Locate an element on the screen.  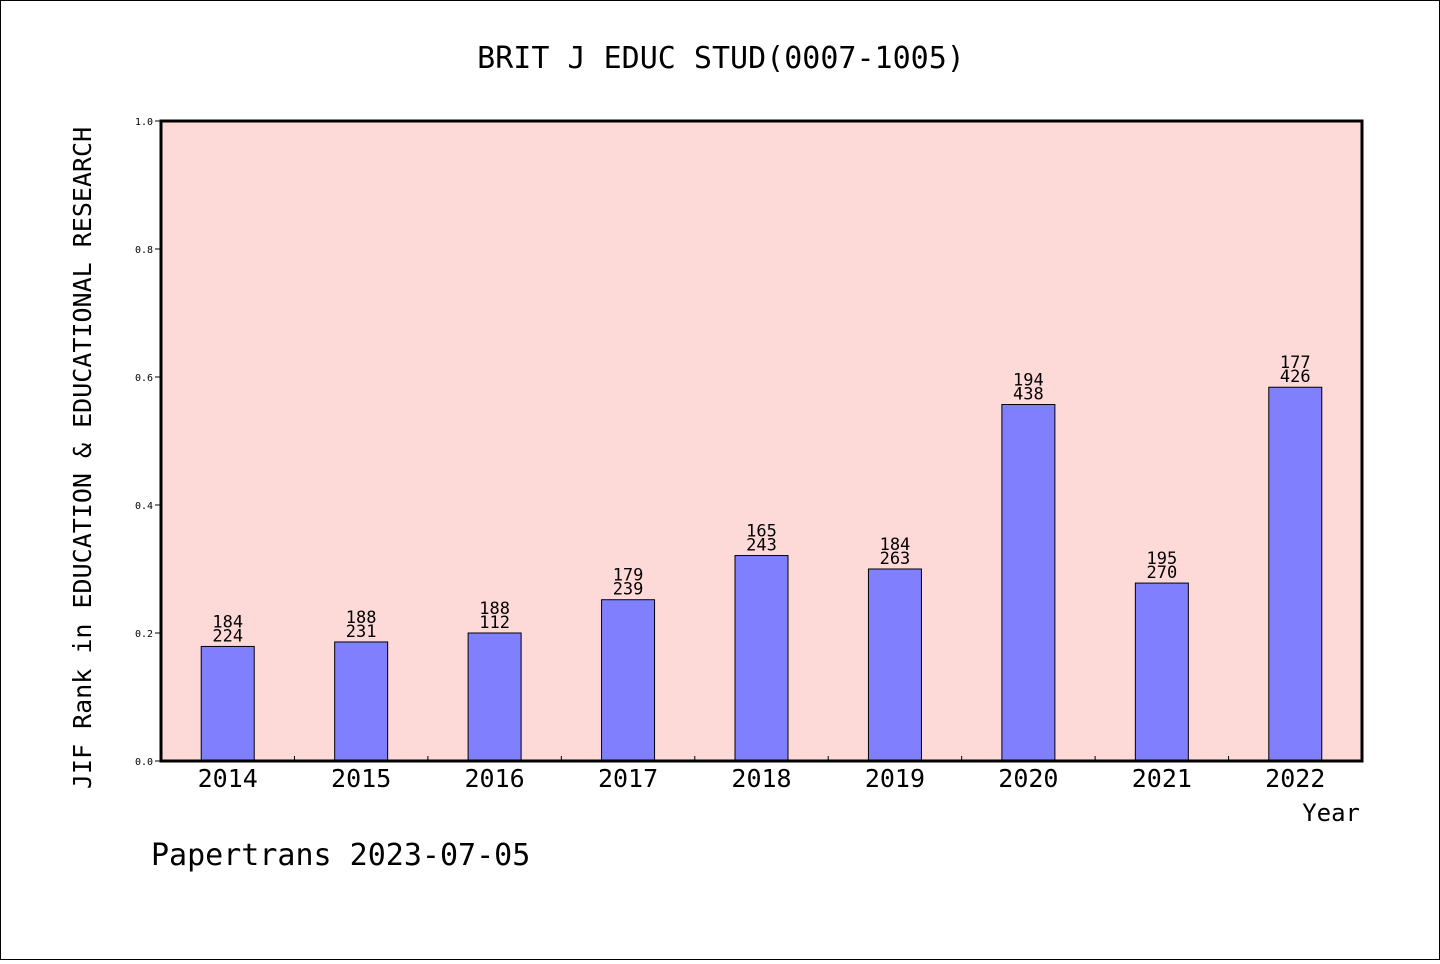
chart-title: BRIT J EDUC STUD(0007-1005) is located at coordinates (721, 58).